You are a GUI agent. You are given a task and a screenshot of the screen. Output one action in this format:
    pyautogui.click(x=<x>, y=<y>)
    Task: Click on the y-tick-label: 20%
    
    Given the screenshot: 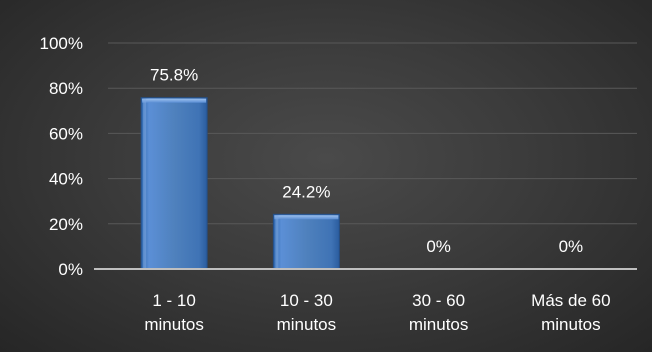 What is the action you would take?
    pyautogui.click(x=66, y=224)
    